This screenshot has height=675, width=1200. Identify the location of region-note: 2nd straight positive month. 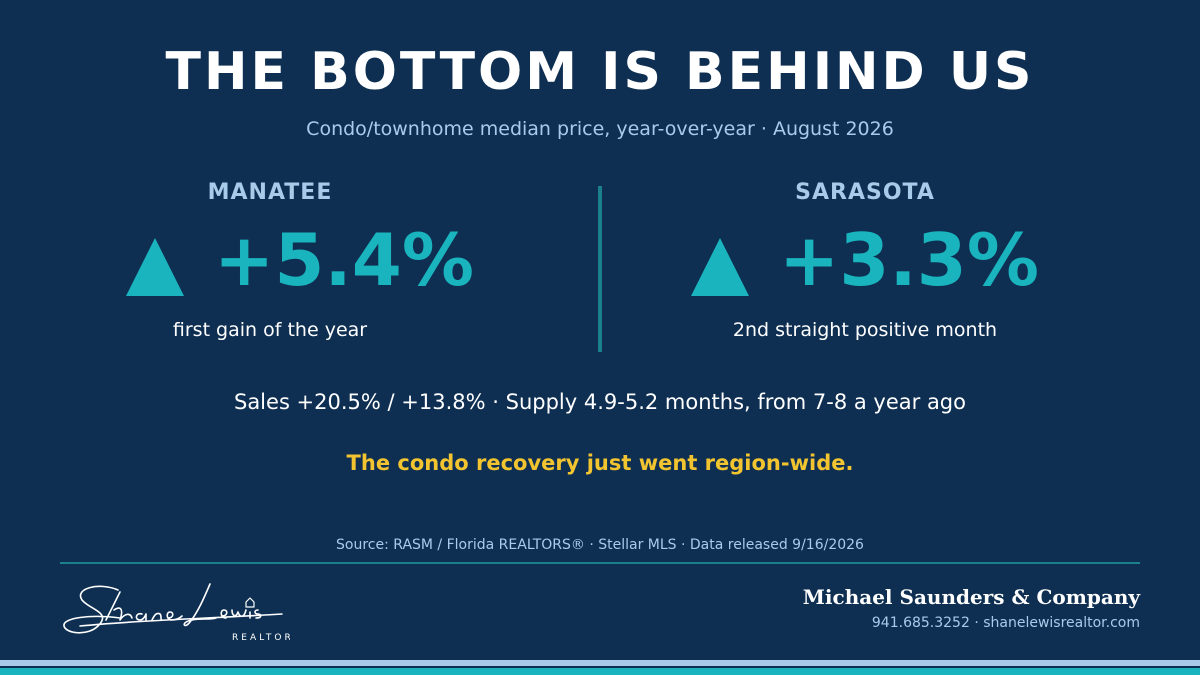
(865, 330).